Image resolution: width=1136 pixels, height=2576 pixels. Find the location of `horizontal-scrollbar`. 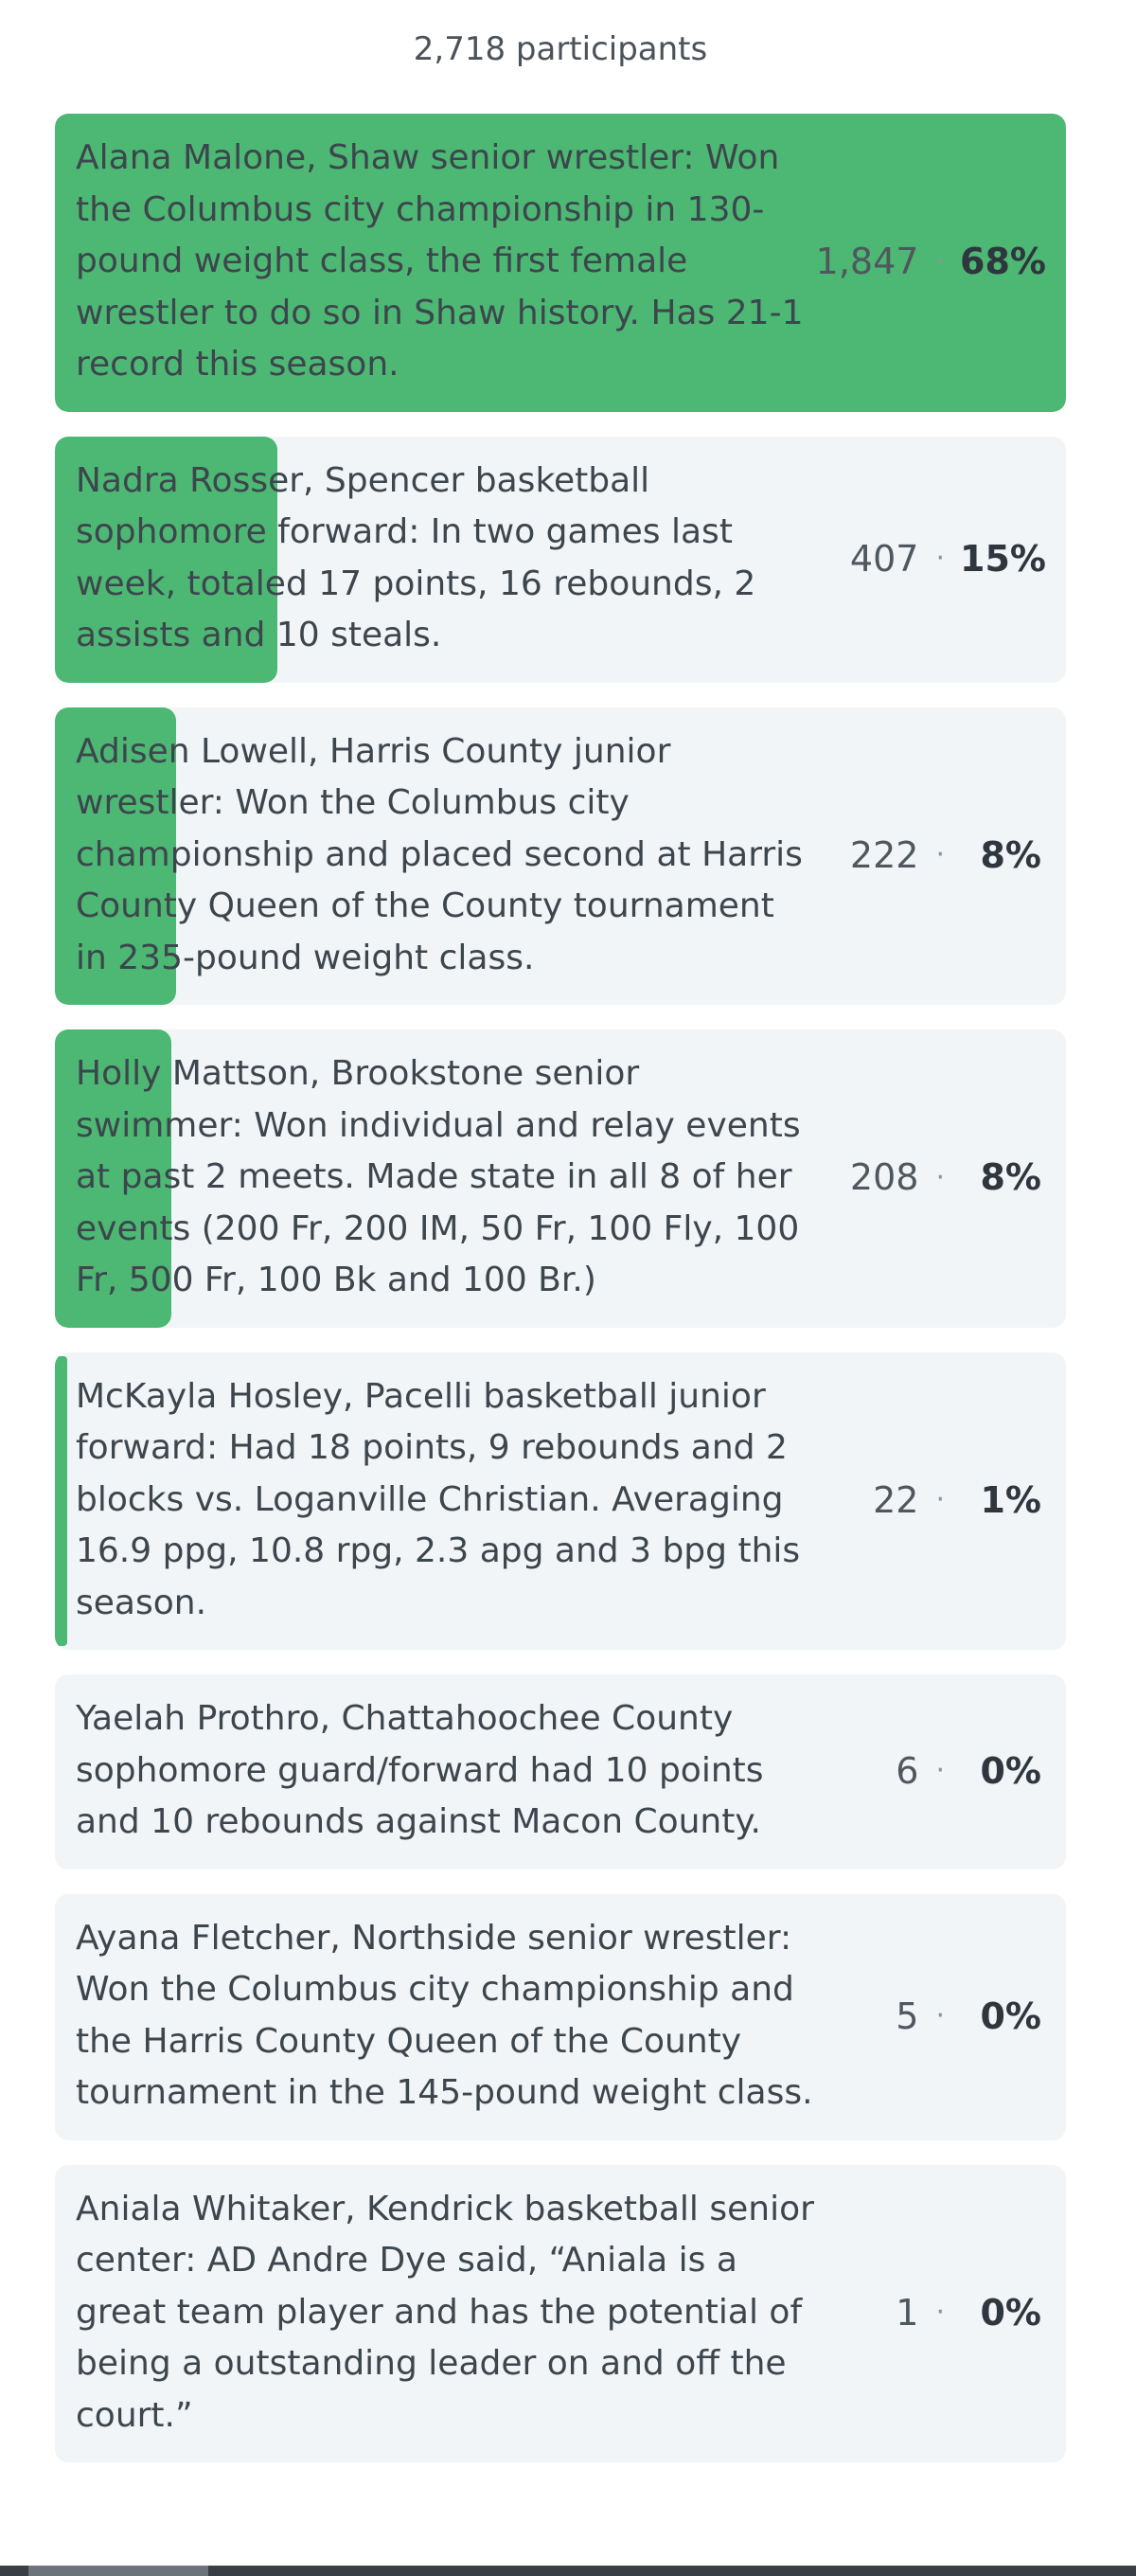

horizontal-scrollbar is located at coordinates (568, 2571).